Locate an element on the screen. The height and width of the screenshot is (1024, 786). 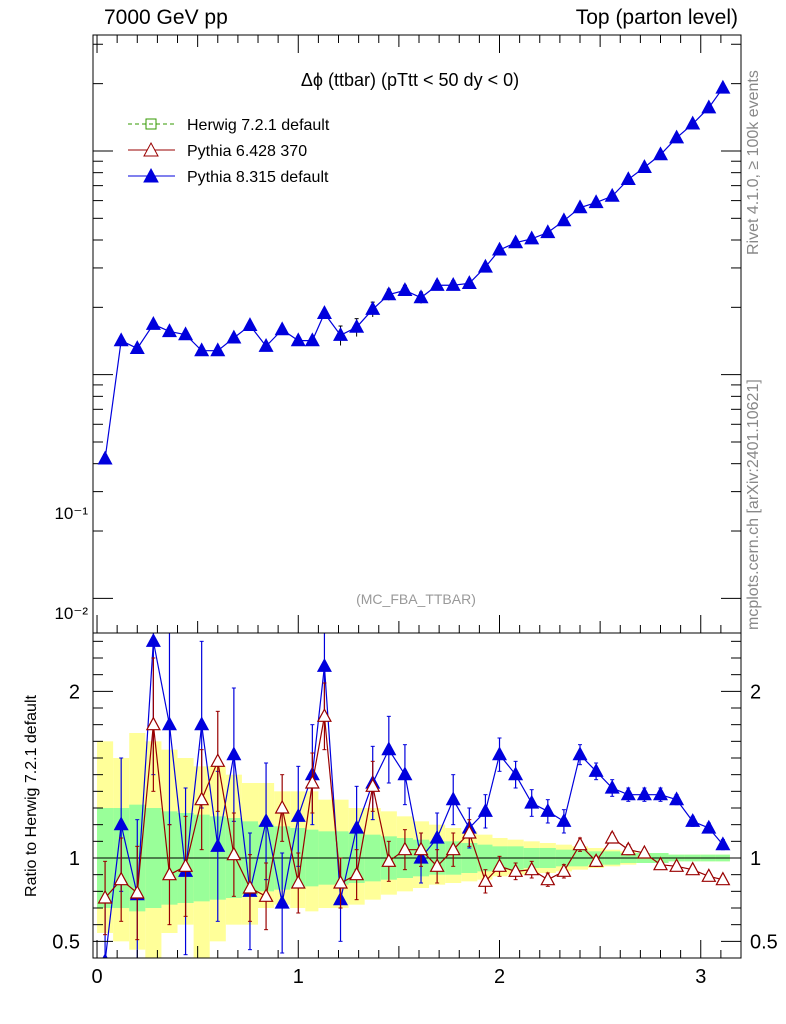
ratio-y-tick-label-right: 2 is located at coordinates (755, 692).